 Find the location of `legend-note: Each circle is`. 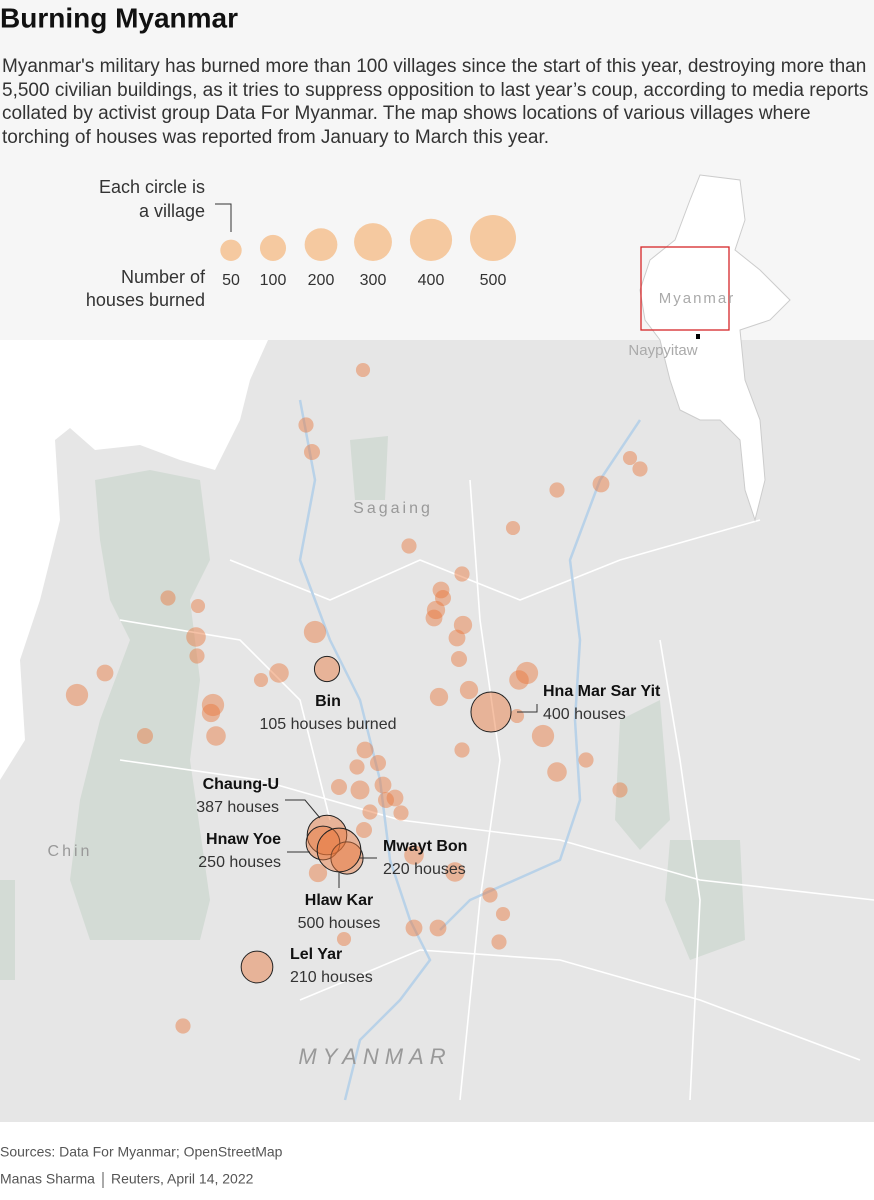

legend-note: Each circle is is located at coordinates (152, 187).